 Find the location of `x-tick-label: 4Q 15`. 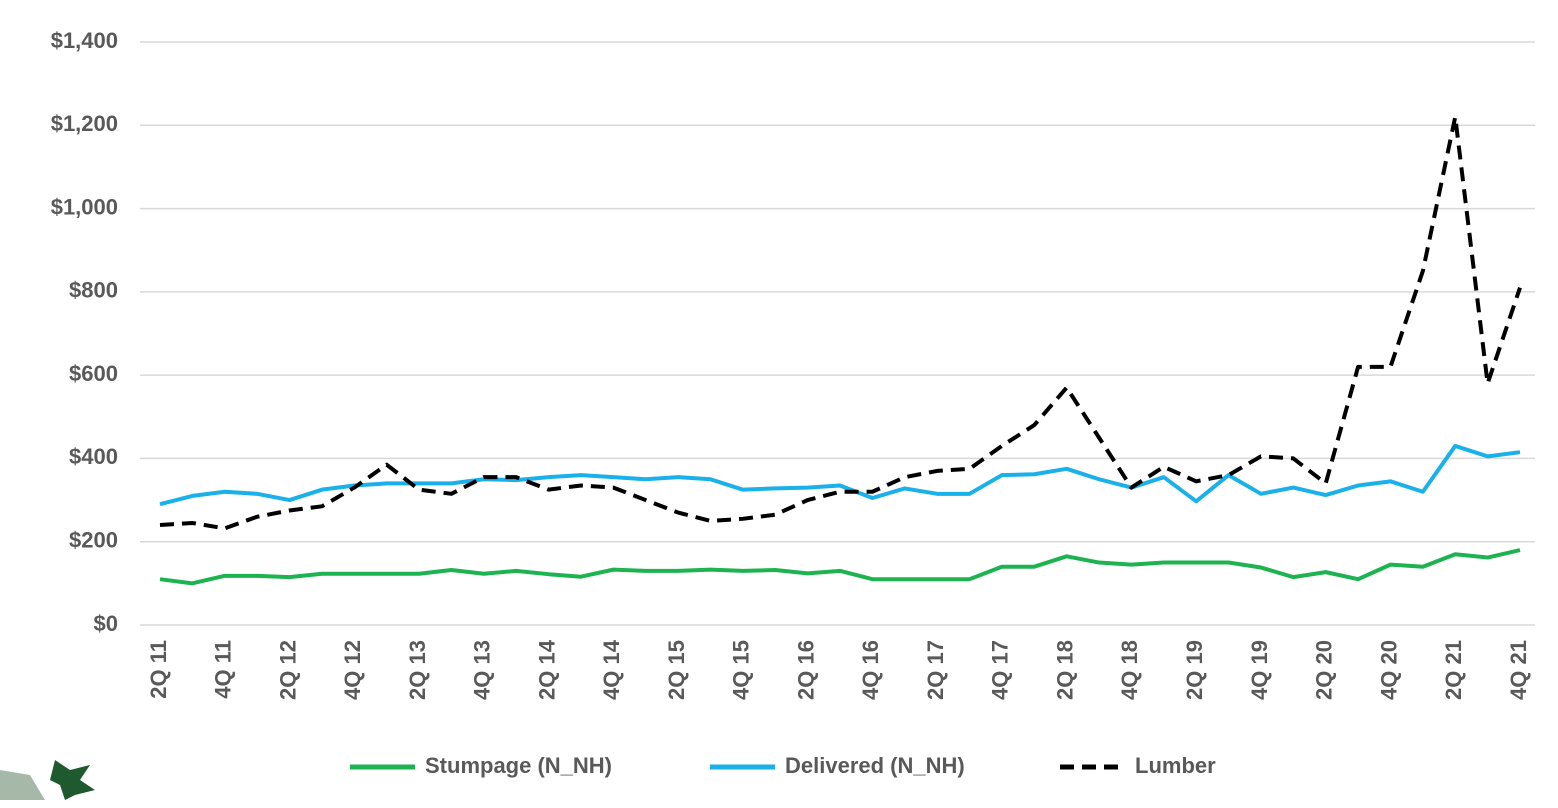

x-tick-label: 4Q 15 is located at coordinates (741, 670).